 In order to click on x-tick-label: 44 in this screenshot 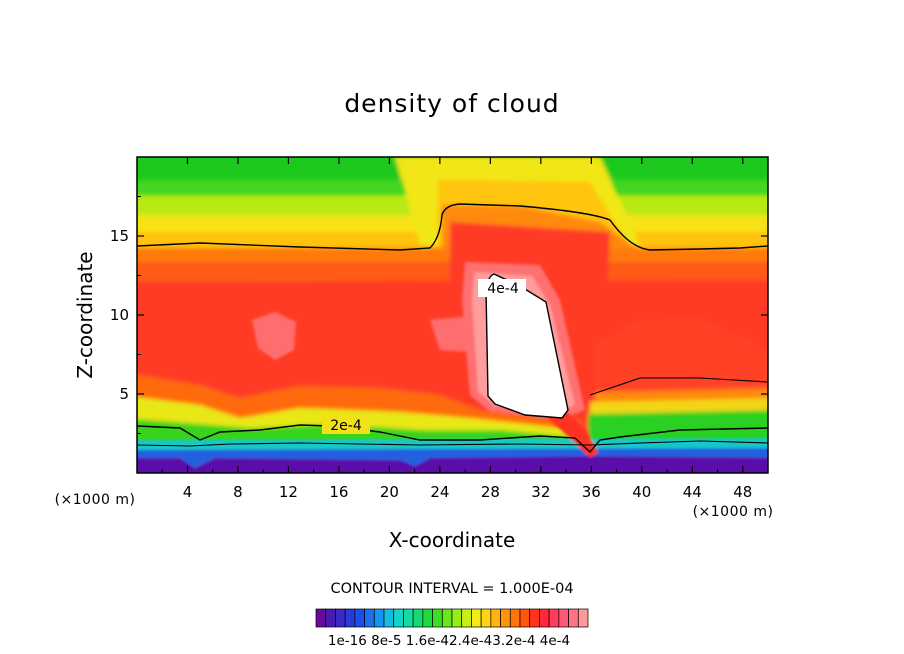, I will do `click(692, 492)`.